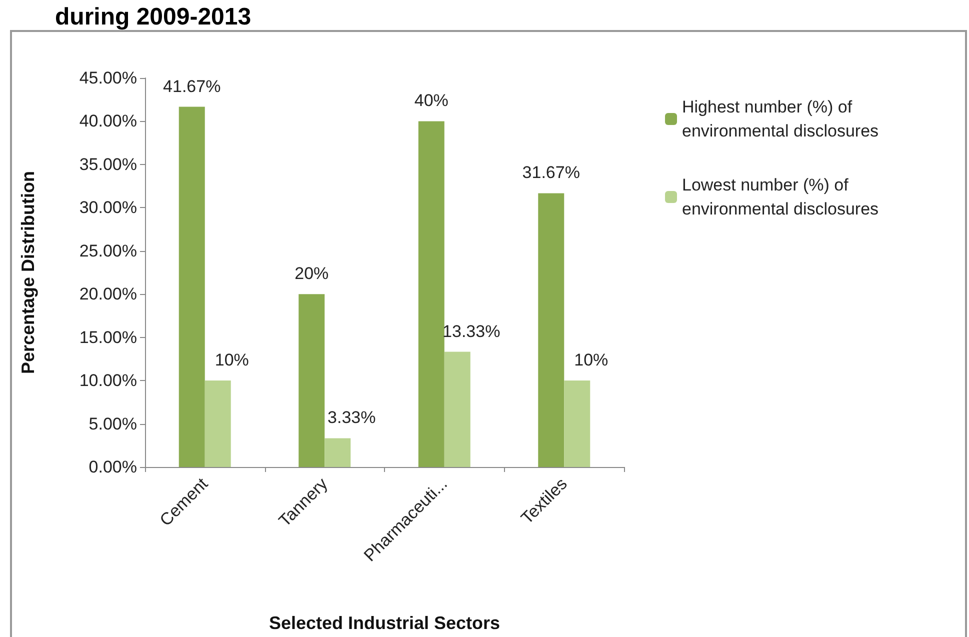 The height and width of the screenshot is (637, 969). I want to click on y-axis-title: Percentage Distribution, so click(28, 272).